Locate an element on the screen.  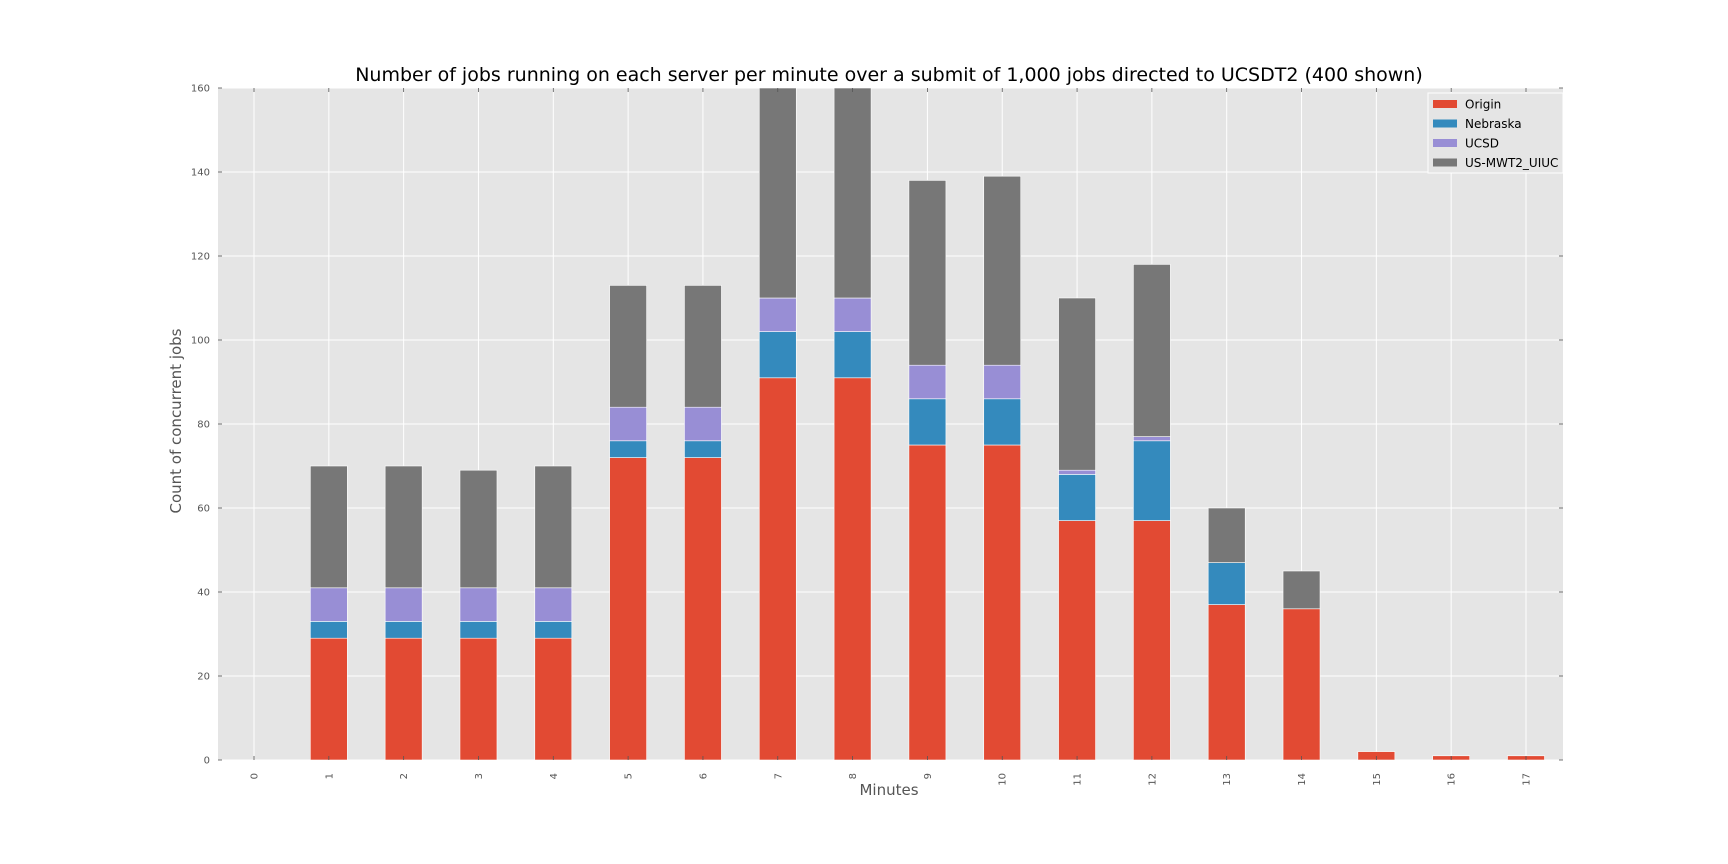
x-tick-label: 15 is located at coordinates (1377, 779).